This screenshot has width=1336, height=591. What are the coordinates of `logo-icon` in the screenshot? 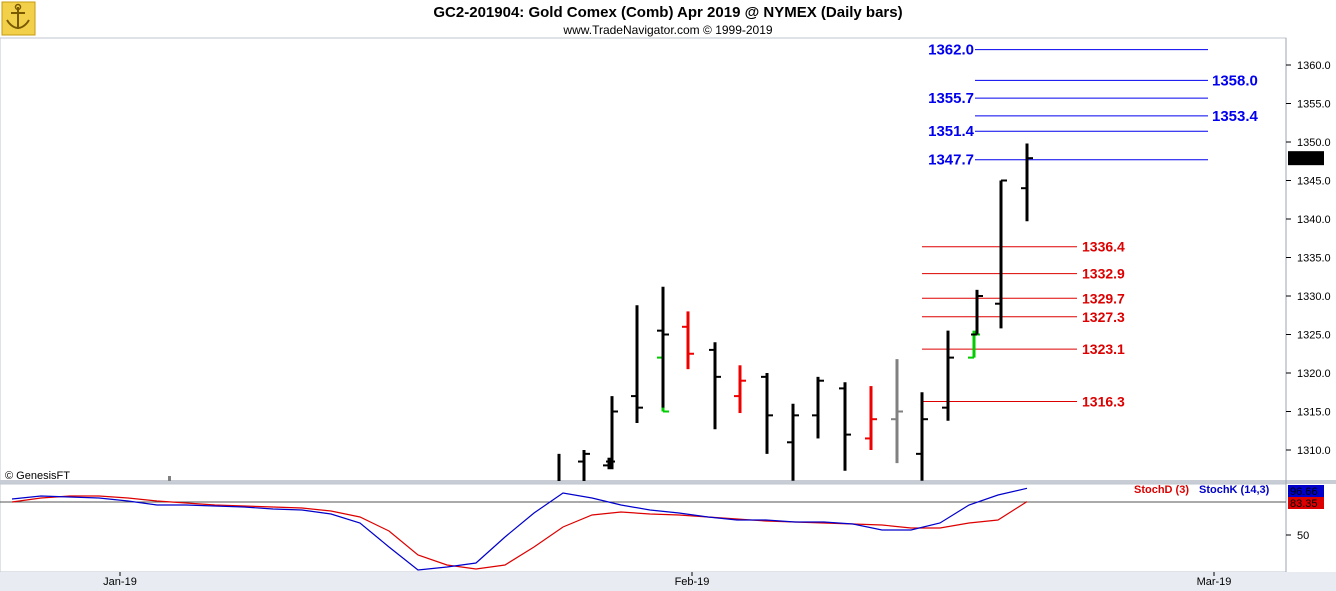 It's located at (18, 18).